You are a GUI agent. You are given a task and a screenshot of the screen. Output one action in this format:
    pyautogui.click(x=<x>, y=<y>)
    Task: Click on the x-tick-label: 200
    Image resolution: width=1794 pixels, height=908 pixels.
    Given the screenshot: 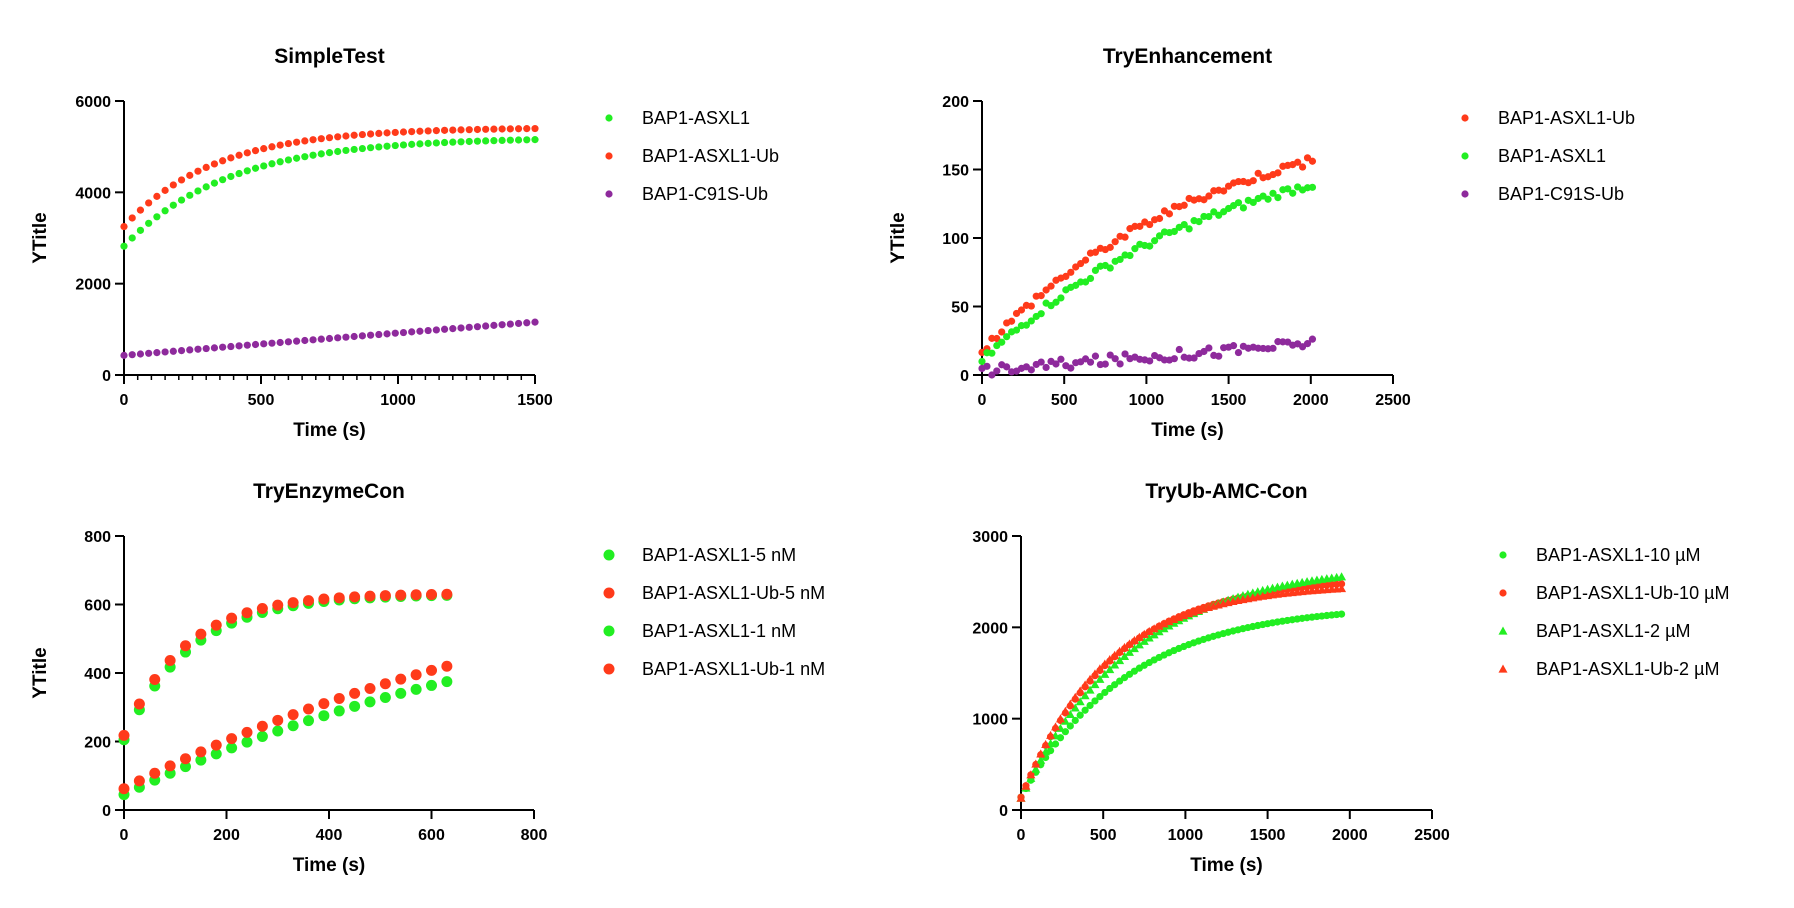 What is the action you would take?
    pyautogui.click(x=226, y=835)
    